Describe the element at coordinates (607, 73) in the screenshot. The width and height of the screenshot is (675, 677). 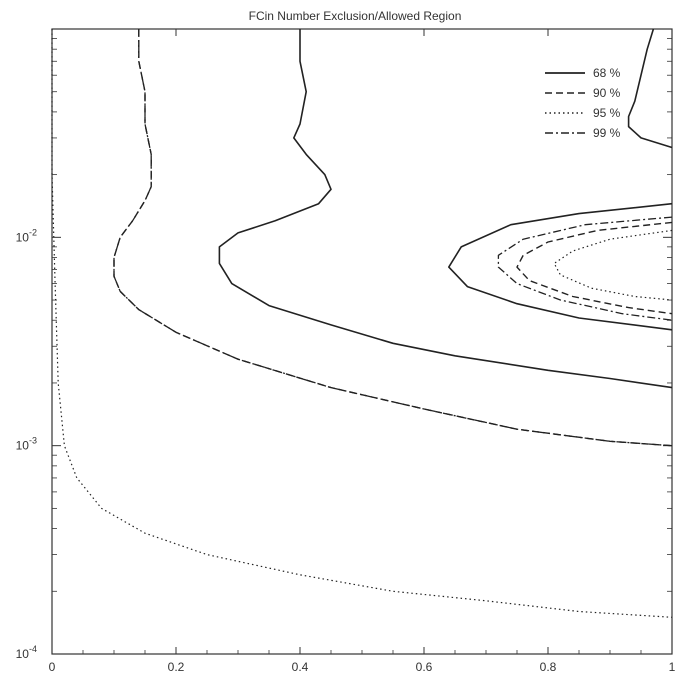
I see `legend-label: 68 %` at that location.